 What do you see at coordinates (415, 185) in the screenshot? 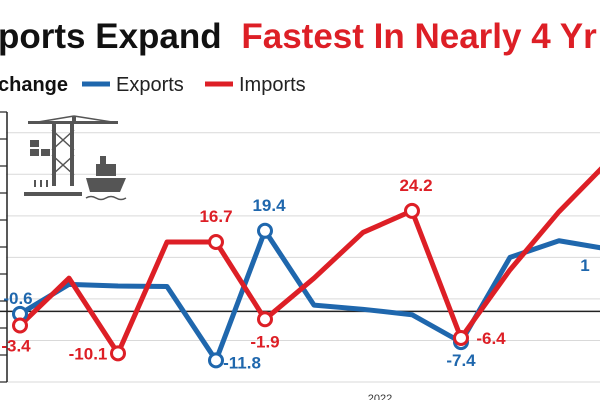
I see `data-label: 24.2` at bounding box center [415, 185].